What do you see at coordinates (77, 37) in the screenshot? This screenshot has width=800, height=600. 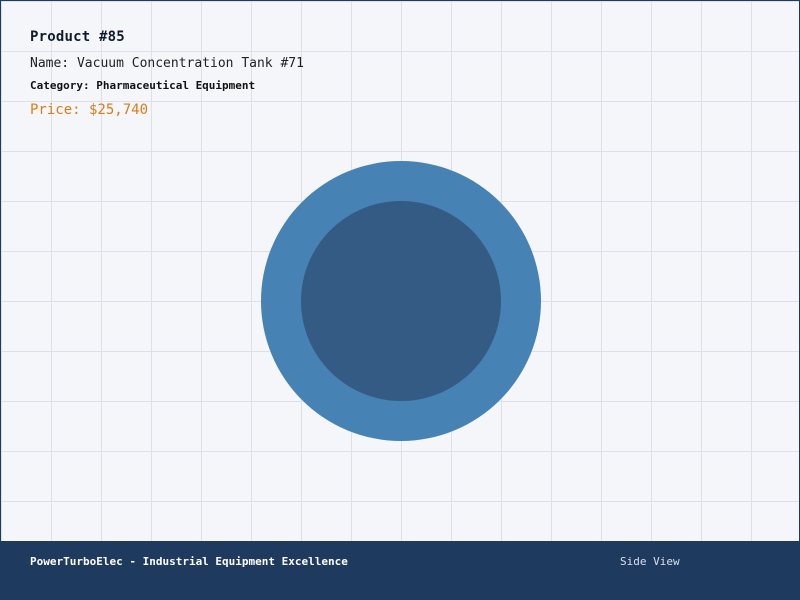 I see `product-title: Product #85` at bounding box center [77, 37].